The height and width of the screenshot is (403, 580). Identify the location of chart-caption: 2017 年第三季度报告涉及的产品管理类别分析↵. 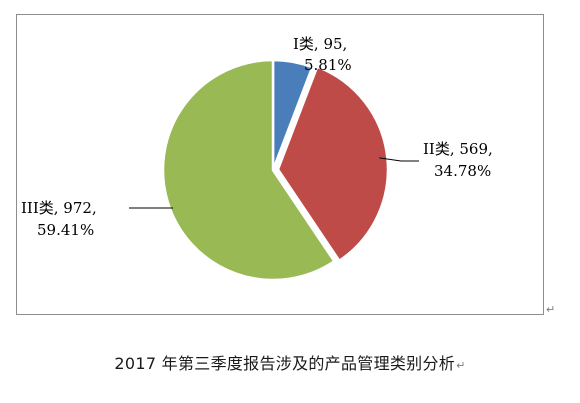
(290, 362).